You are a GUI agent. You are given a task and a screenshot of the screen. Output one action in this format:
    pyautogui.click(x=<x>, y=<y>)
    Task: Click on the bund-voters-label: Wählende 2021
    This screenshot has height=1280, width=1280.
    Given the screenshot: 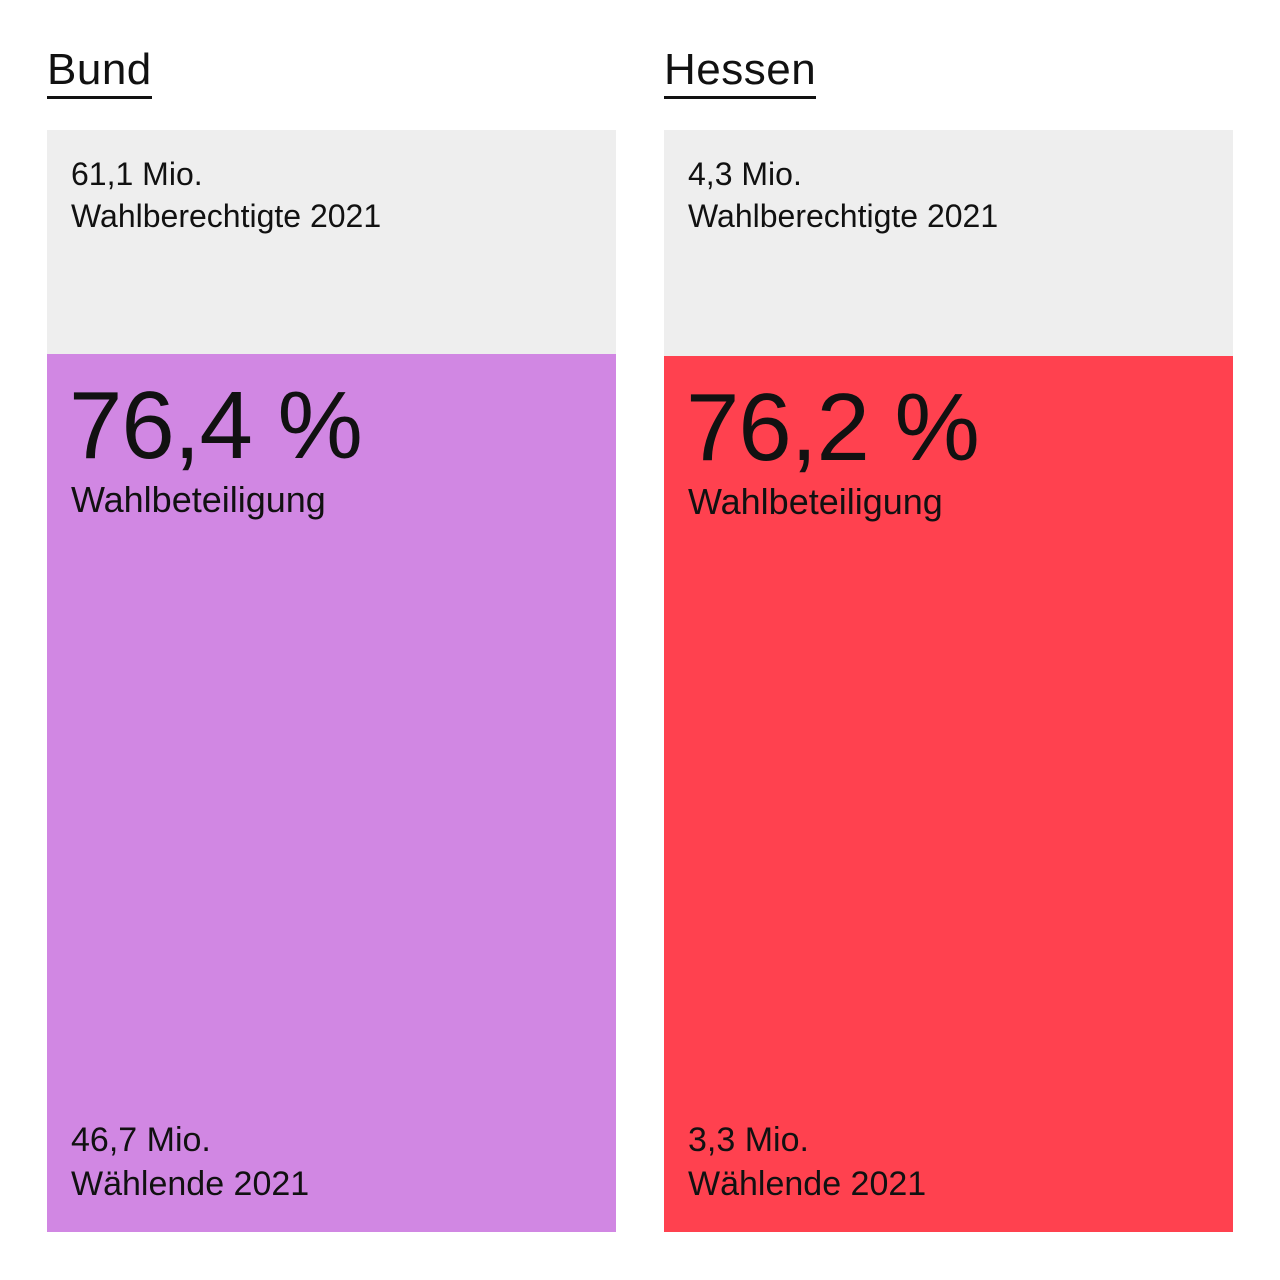 What is the action you would take?
    pyautogui.click(x=190, y=1184)
    